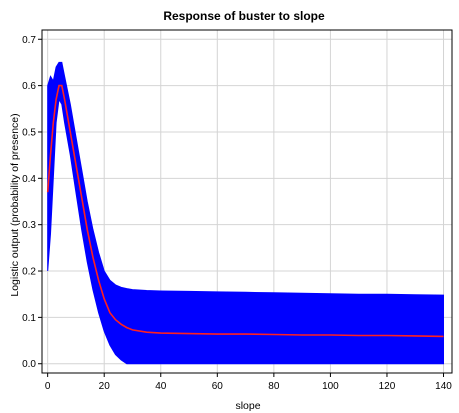  I want to click on x-axis-ticks: 0 20 40 60 80 100 120 140, so click(248, 382).